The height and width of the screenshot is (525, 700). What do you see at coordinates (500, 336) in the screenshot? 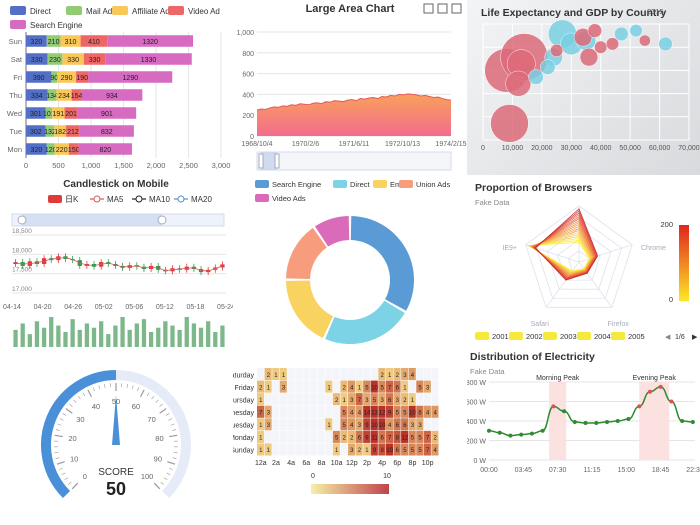
I see `legend-label: 2001` at bounding box center [500, 336].